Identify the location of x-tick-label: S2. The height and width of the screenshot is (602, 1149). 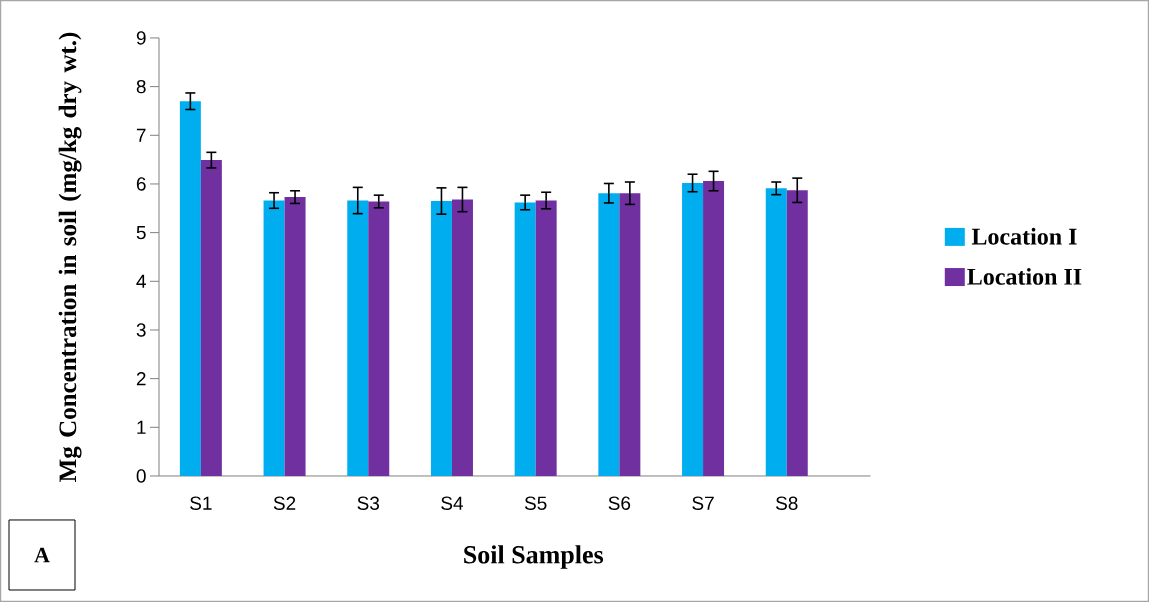
(284, 503).